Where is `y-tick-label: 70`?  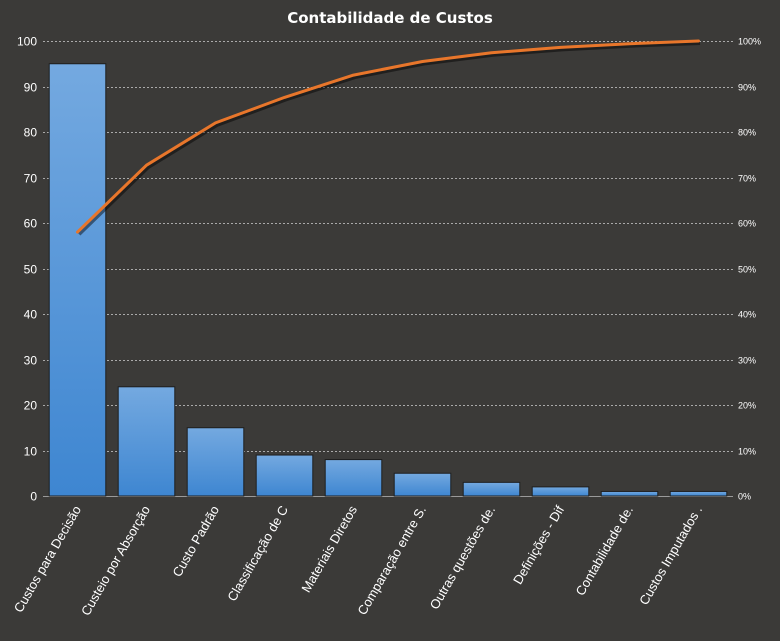
y-tick-label: 70 is located at coordinates (31, 179).